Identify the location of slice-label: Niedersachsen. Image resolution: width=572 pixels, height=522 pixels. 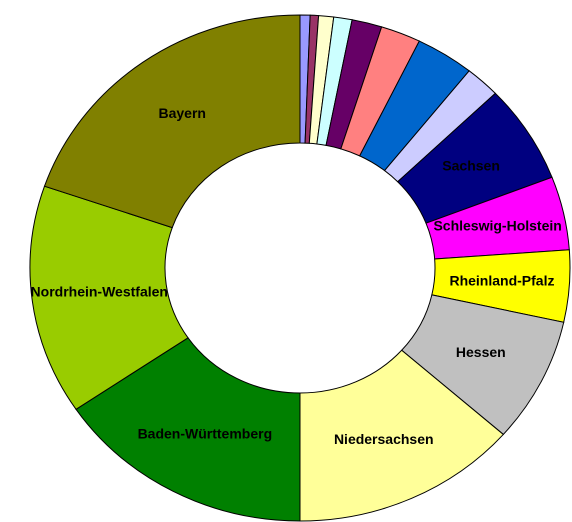
(384, 439).